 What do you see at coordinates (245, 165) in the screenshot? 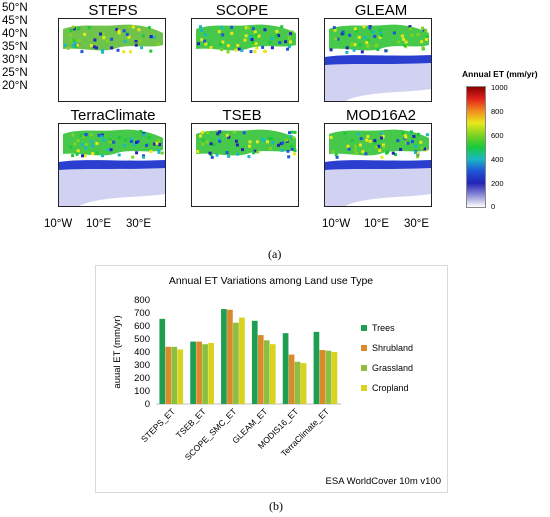
I see `map-panel-tseb` at bounding box center [245, 165].